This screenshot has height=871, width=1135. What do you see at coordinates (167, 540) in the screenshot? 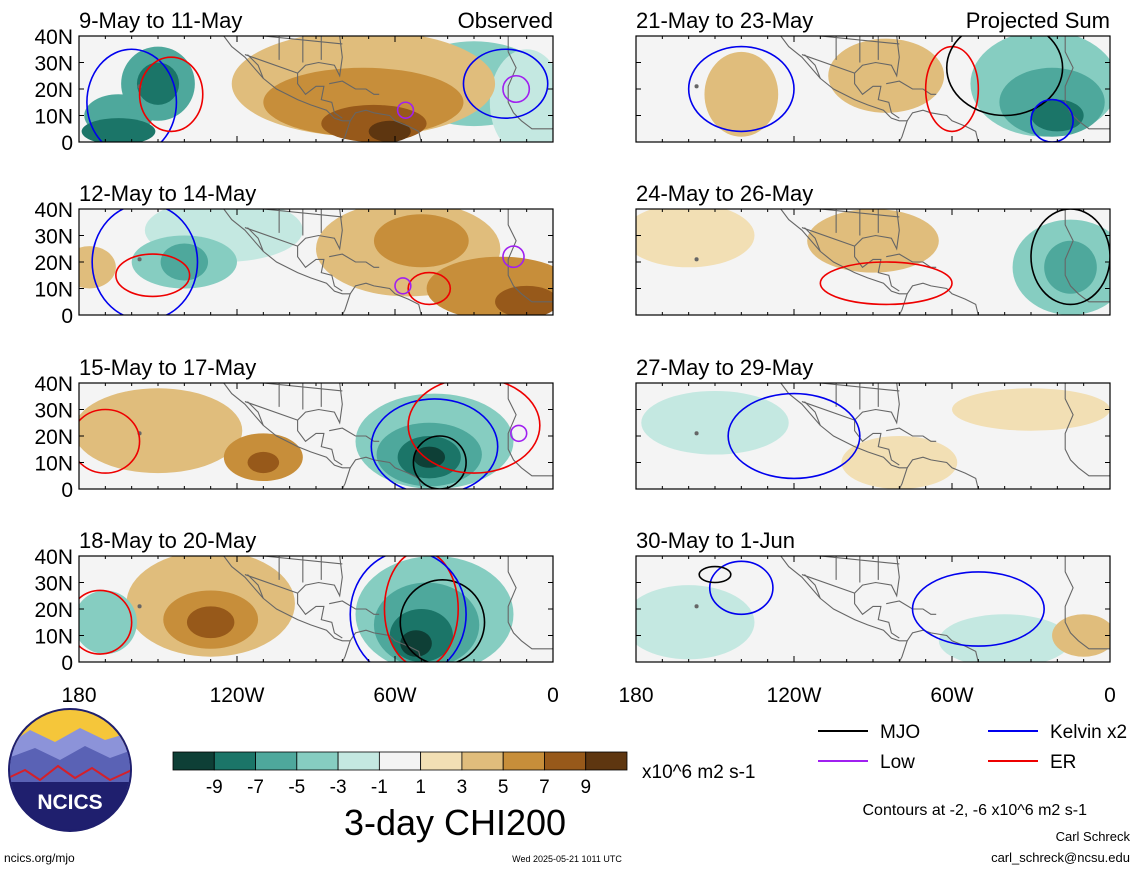
I see `panel-title: 18-May to 20-May` at bounding box center [167, 540].